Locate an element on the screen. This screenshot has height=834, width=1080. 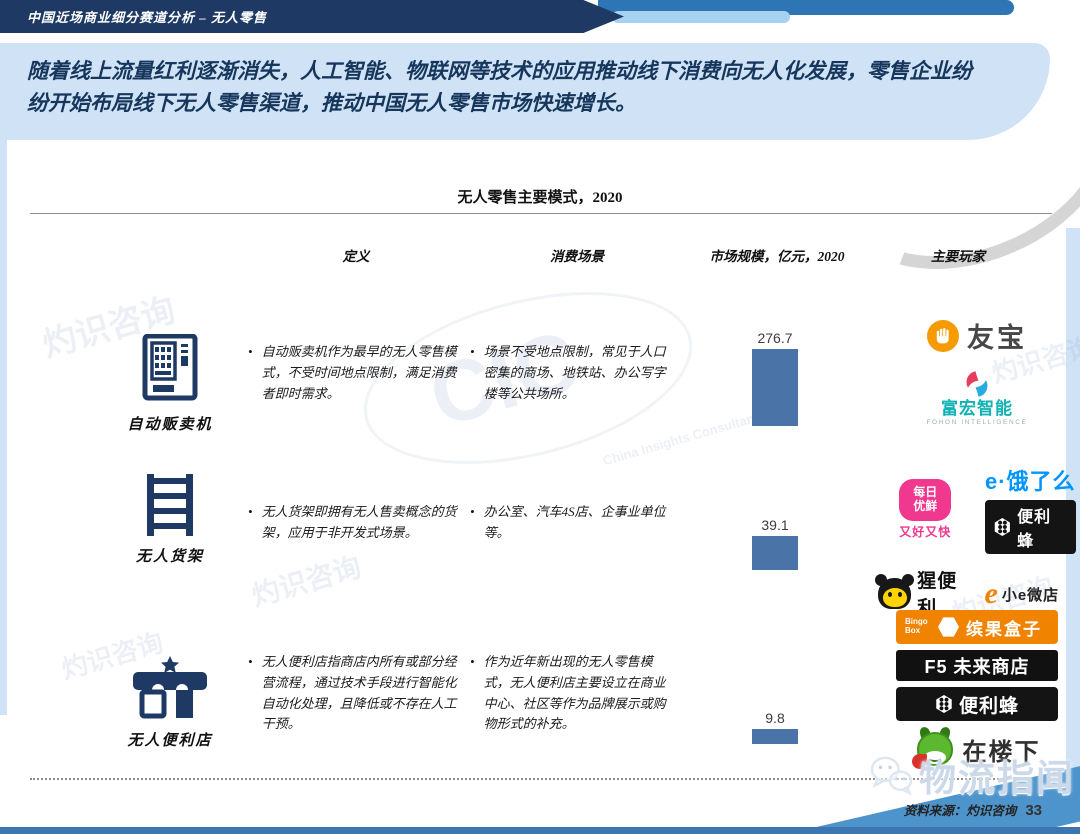
mode-label: 自动贩卖机 is located at coordinates (170, 425).